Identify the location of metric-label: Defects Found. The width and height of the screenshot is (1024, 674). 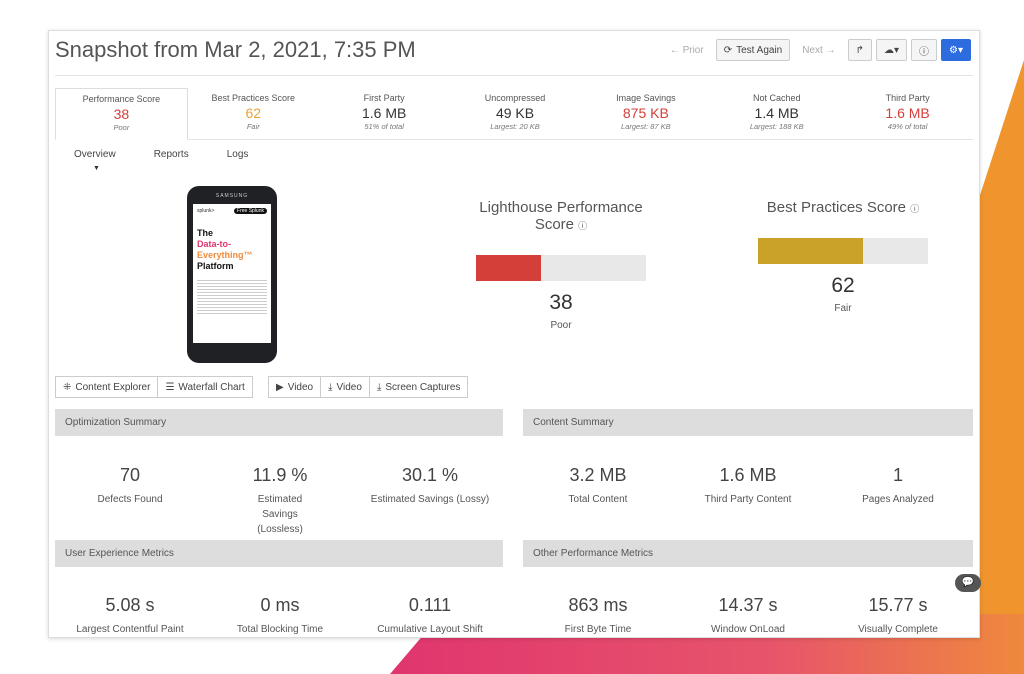
(130, 499).